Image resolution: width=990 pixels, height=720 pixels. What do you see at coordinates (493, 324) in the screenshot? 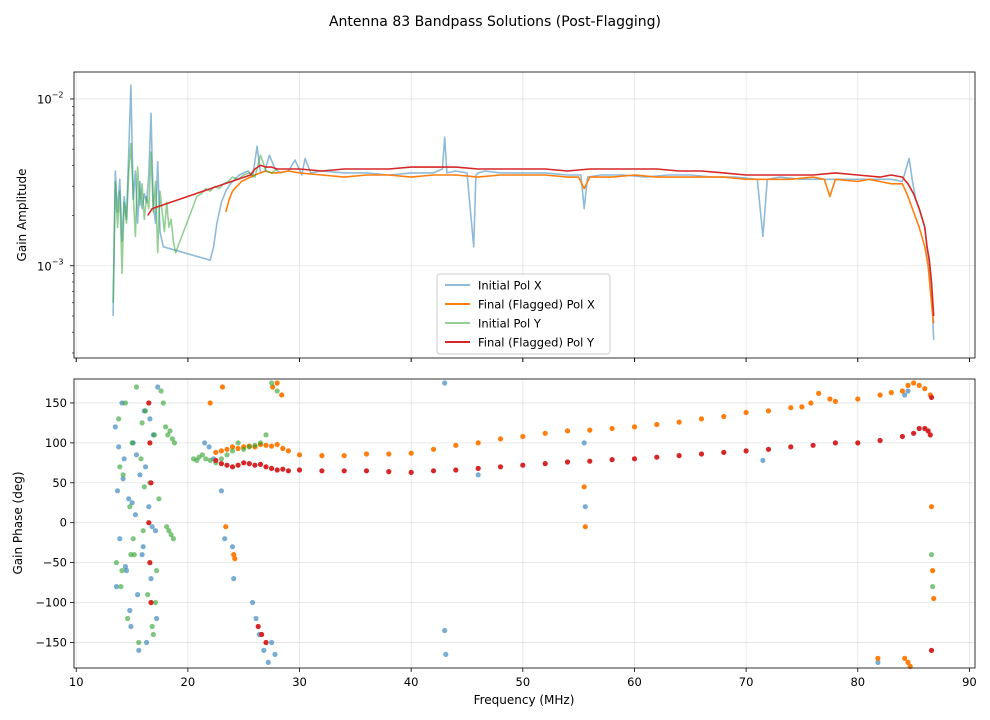
I see `legend-entry-initial-pol-y: Initial Pol Y` at bounding box center [493, 324].